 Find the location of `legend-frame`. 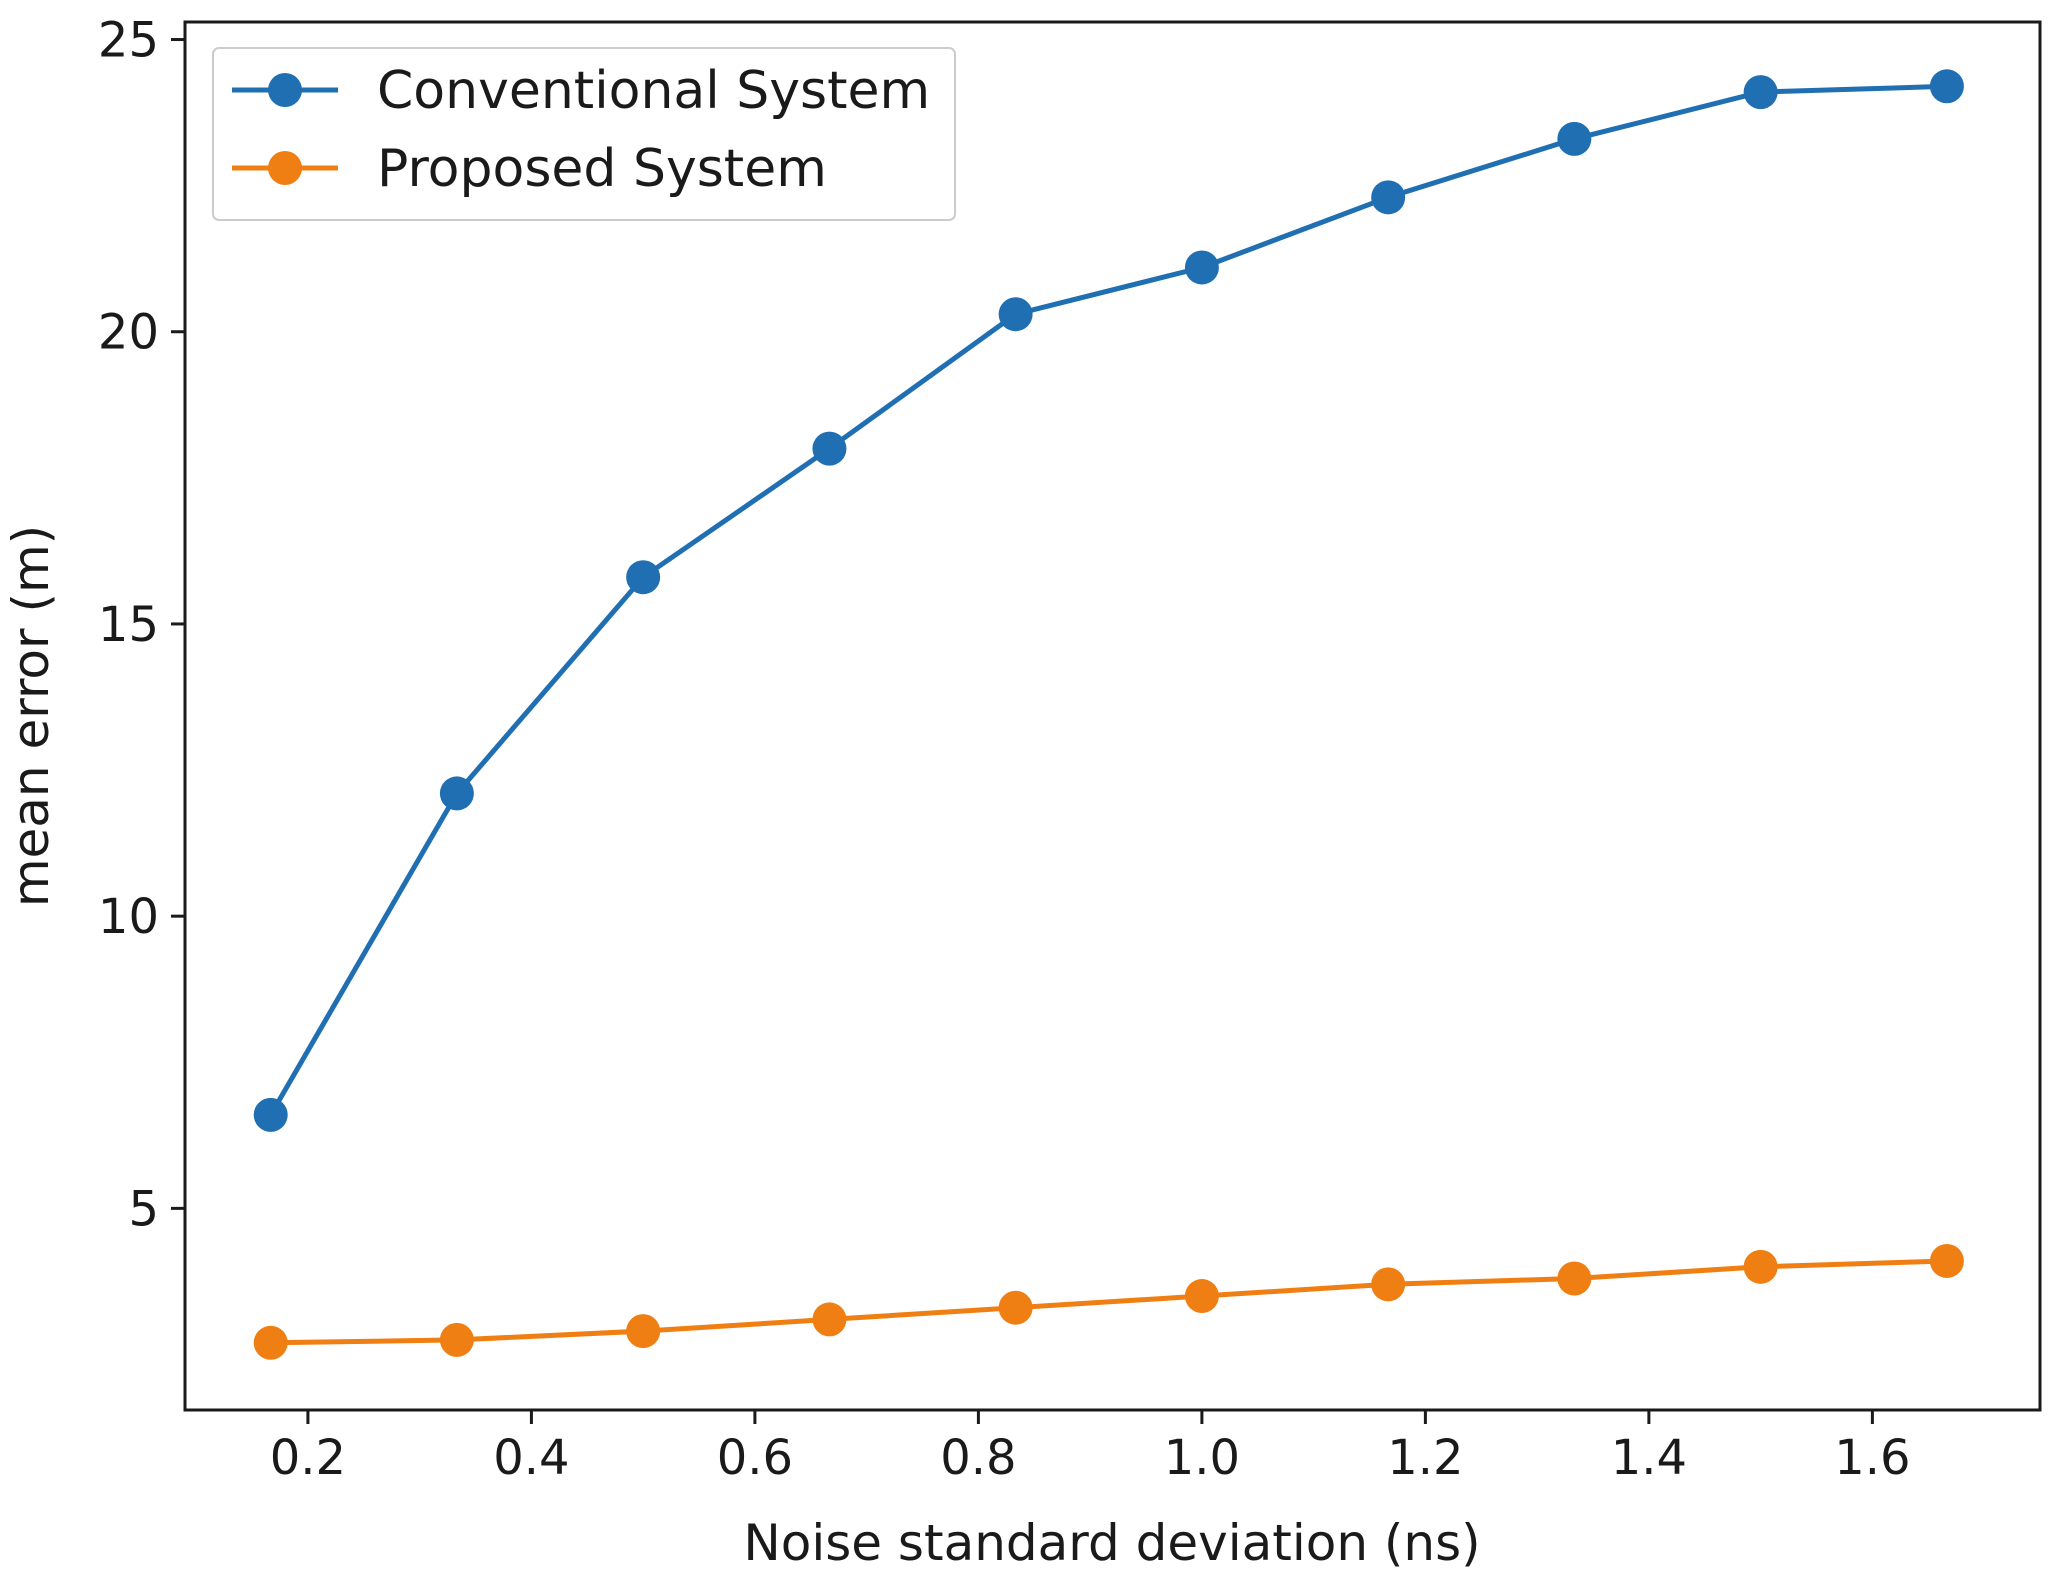

legend-frame is located at coordinates (584, 134).